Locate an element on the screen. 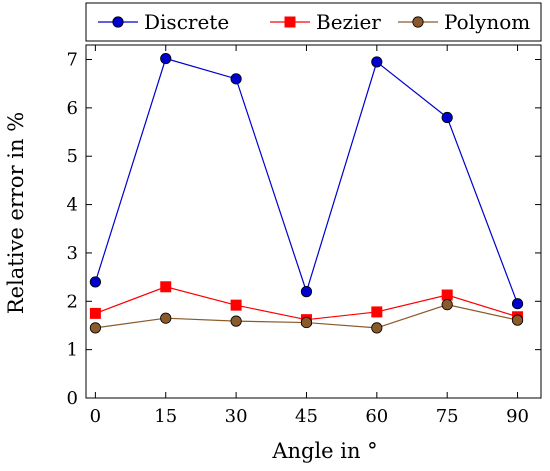  y-tick-label: 1 is located at coordinates (72, 350).